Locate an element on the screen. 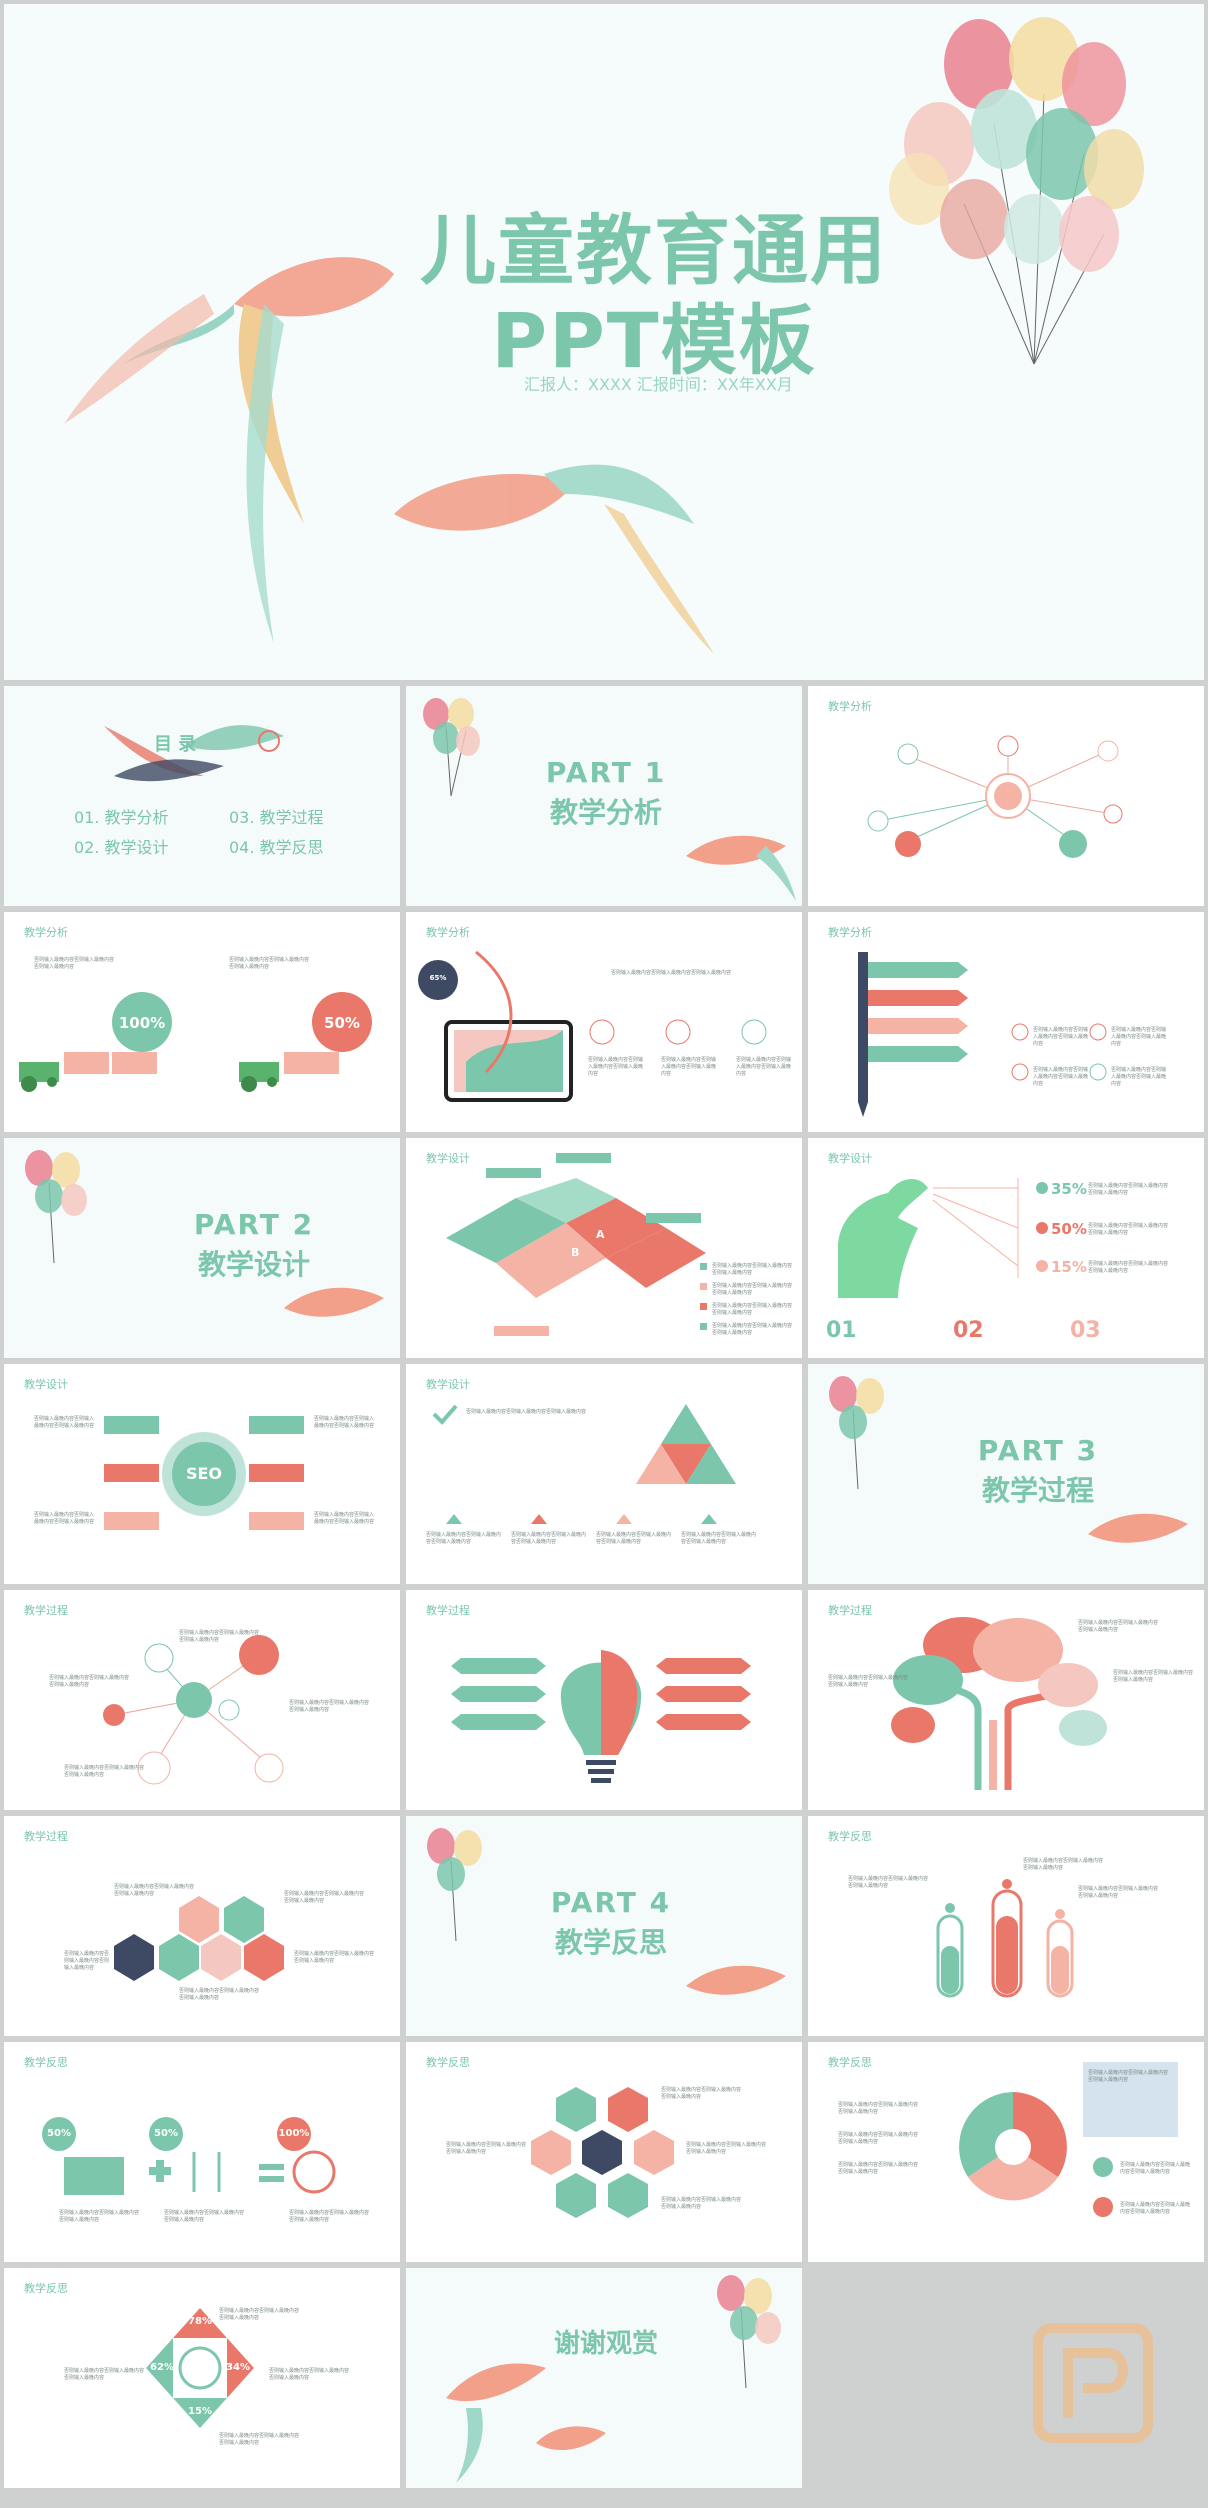  slide-process-bulb: 教学过程 is located at coordinates (604, 1700).